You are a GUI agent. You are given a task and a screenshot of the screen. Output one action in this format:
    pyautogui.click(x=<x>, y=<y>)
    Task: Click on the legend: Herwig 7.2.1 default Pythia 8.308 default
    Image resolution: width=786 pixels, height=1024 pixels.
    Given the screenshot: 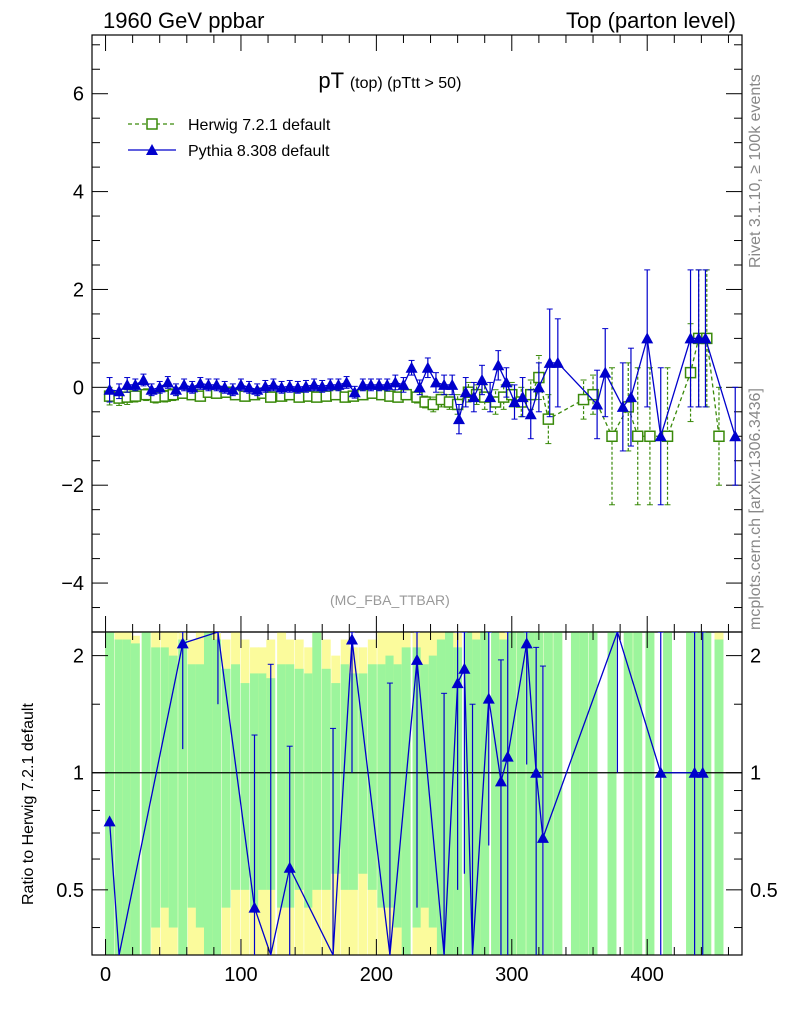 What is the action you would take?
    pyautogui.click(x=229, y=138)
    